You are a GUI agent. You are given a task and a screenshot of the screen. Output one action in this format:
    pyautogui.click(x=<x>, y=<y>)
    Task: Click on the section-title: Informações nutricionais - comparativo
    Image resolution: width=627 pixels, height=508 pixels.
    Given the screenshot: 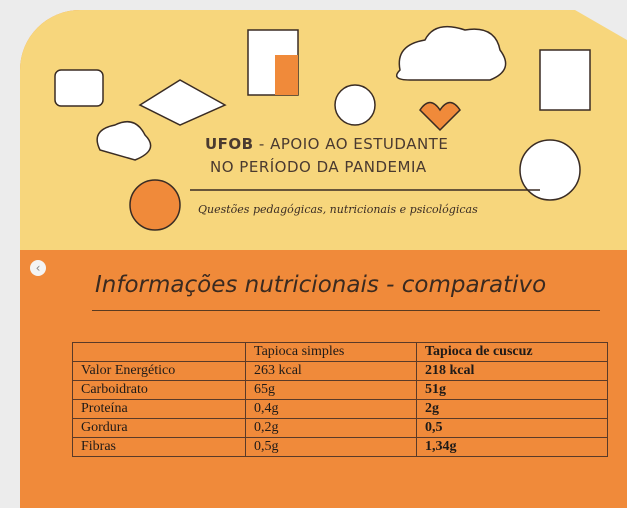 What is the action you would take?
    pyautogui.click(x=321, y=285)
    